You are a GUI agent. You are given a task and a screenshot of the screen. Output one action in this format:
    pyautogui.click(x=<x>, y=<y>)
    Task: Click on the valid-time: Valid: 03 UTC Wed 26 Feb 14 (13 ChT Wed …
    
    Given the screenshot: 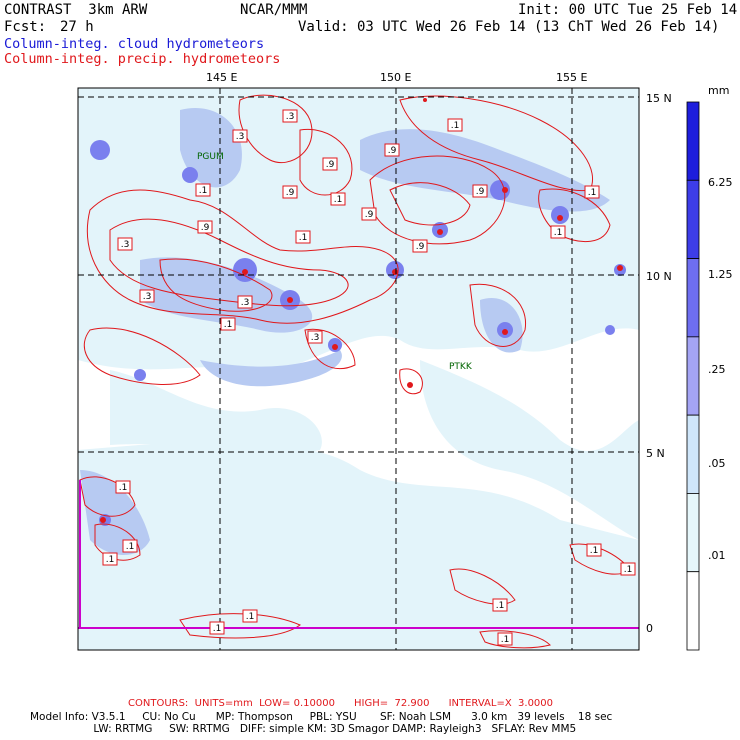 What is the action you would take?
    pyautogui.click(x=509, y=27)
    